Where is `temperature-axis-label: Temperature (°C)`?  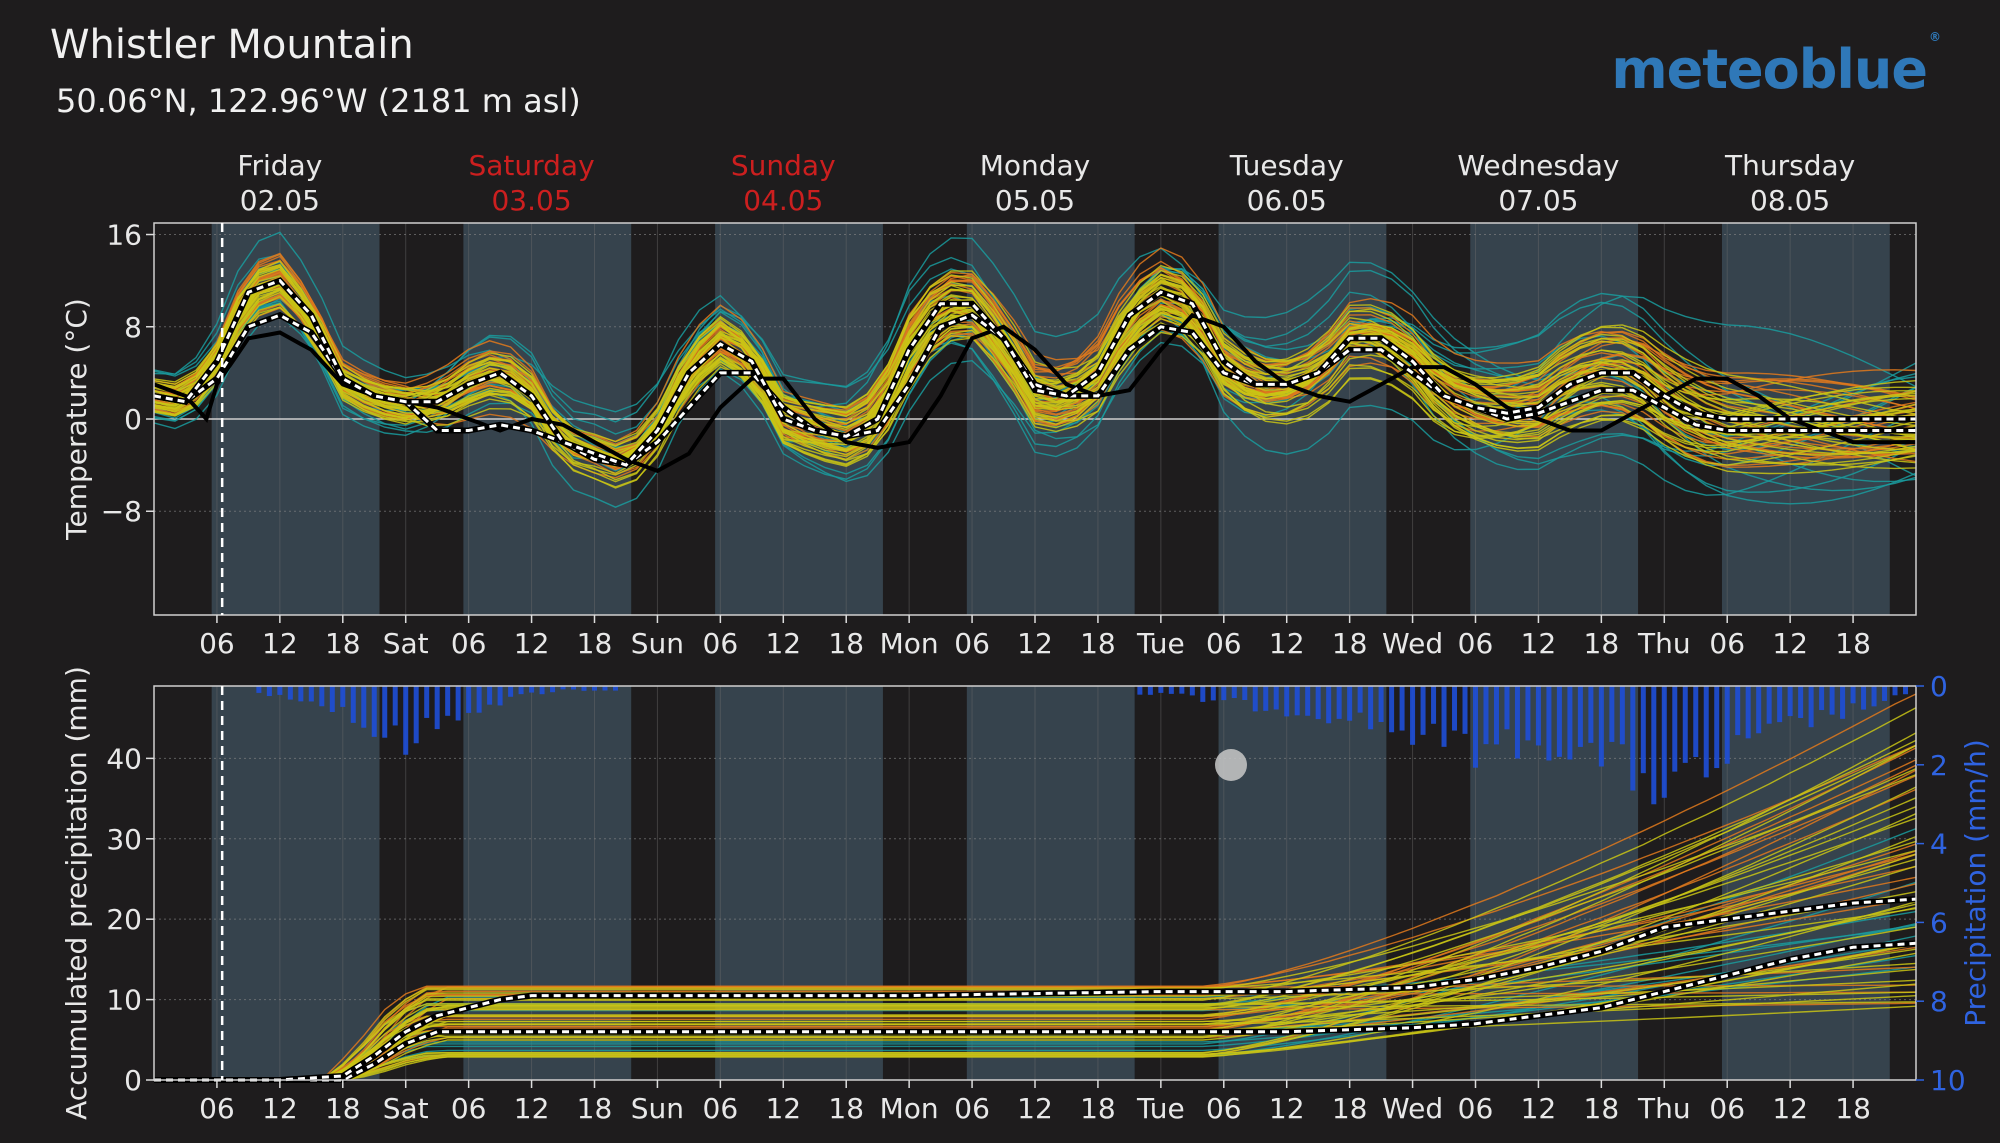 temperature-axis-label: Temperature (°C) is located at coordinates (76, 419).